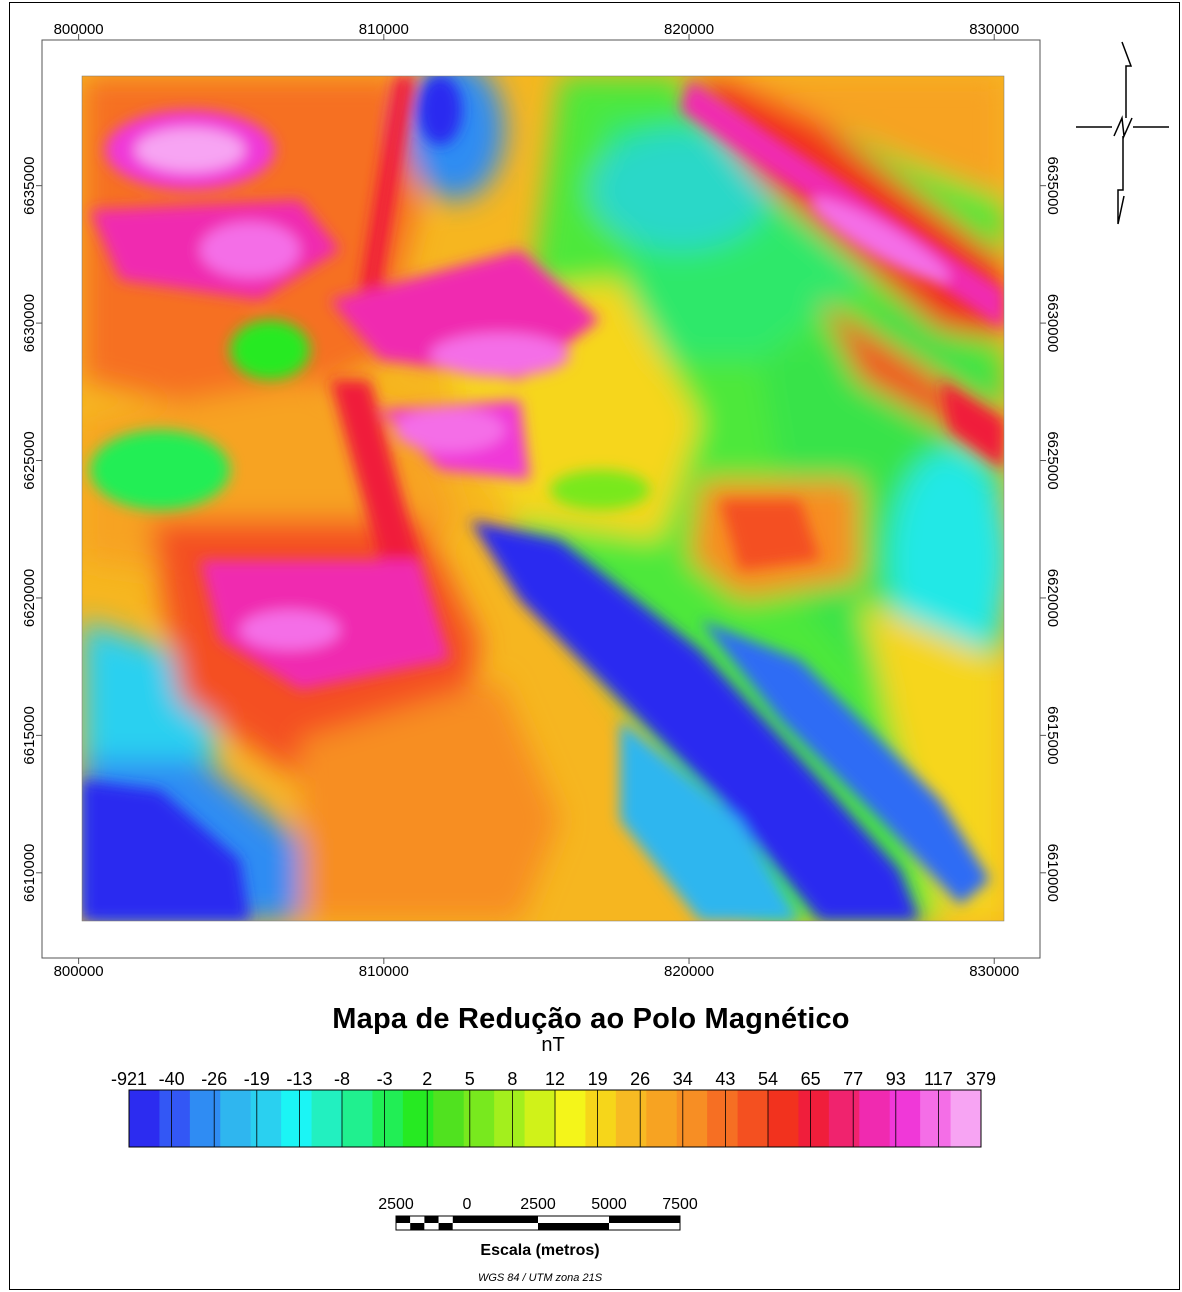  I want to click on scale-label: 7500, so click(680, 1204).